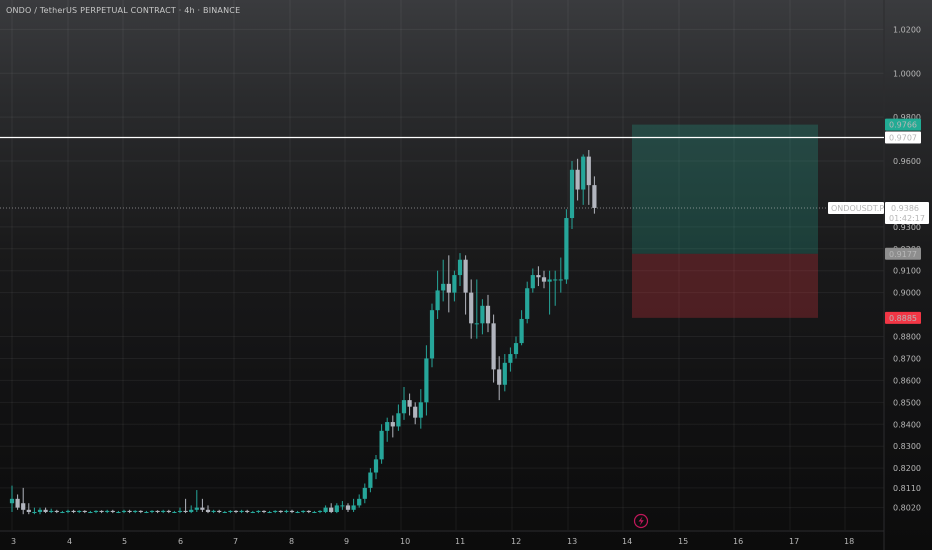  I want to click on price-tick-label: 0.8400, so click(907, 424).